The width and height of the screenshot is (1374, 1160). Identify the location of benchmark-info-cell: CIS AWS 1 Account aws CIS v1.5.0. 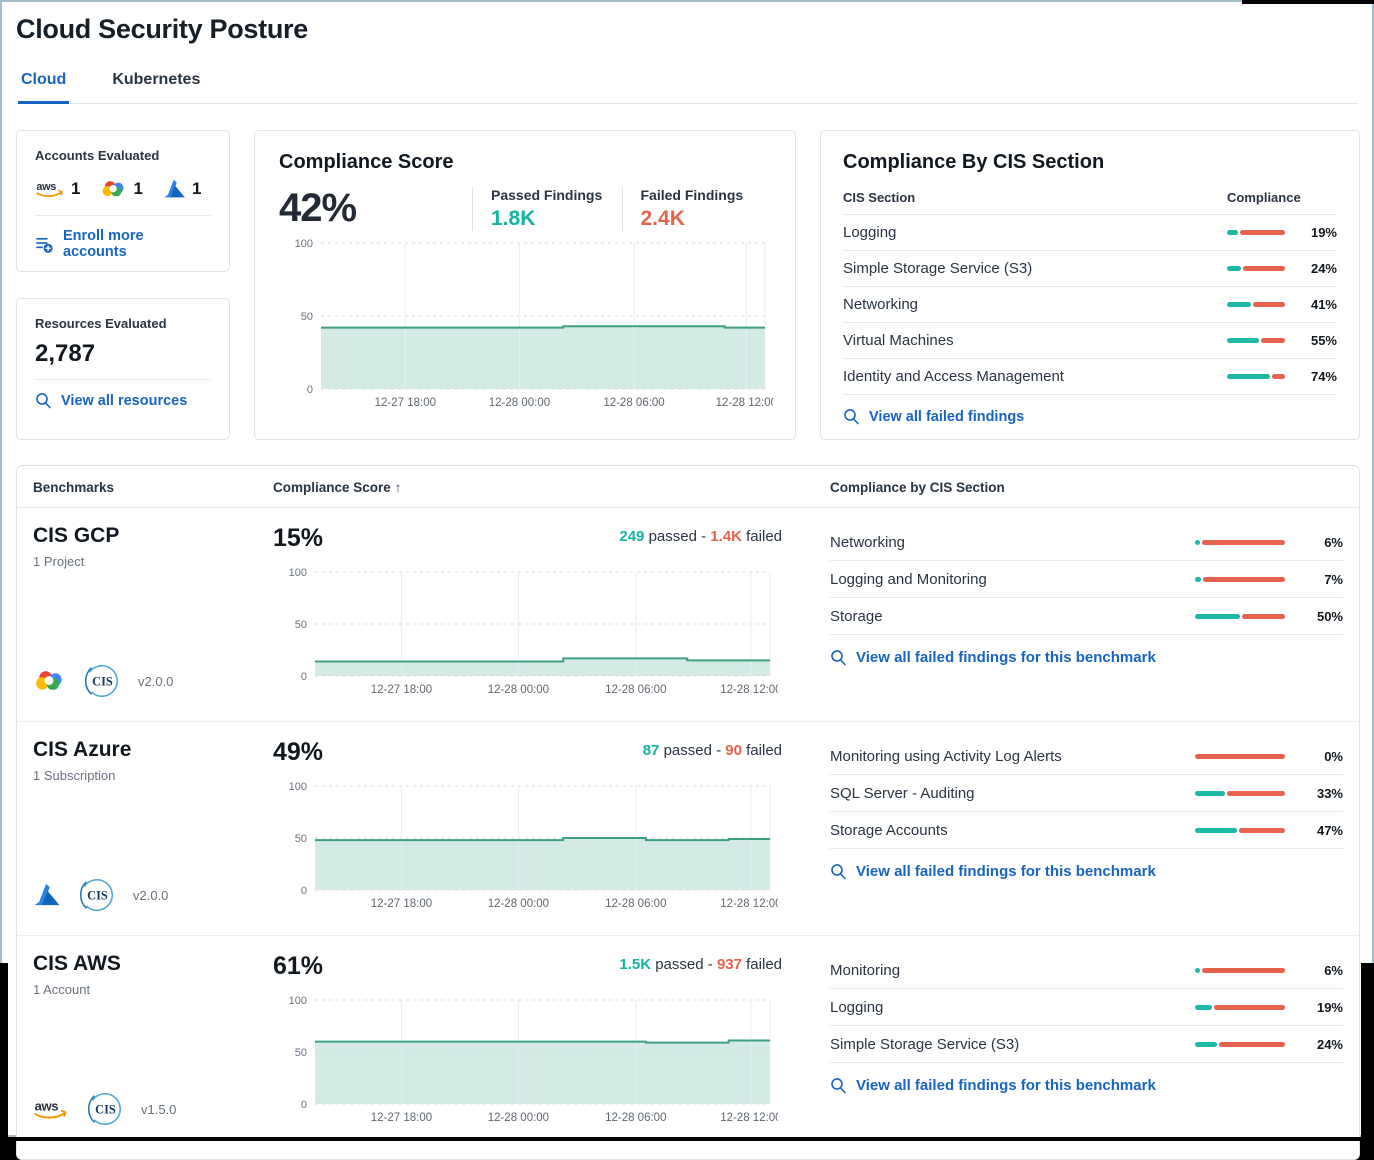
(153, 1042).